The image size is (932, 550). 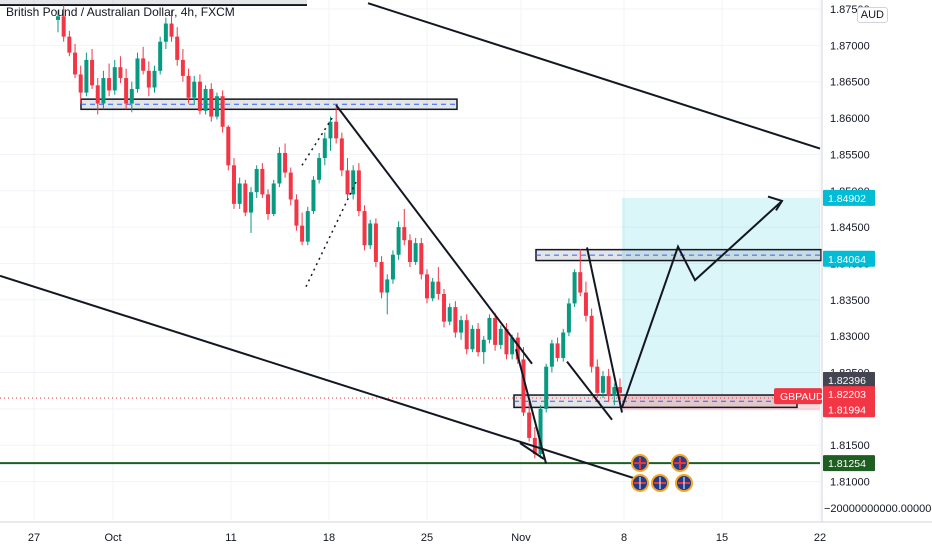 I want to click on price-tag-label: 1.82203, so click(x=847, y=395).